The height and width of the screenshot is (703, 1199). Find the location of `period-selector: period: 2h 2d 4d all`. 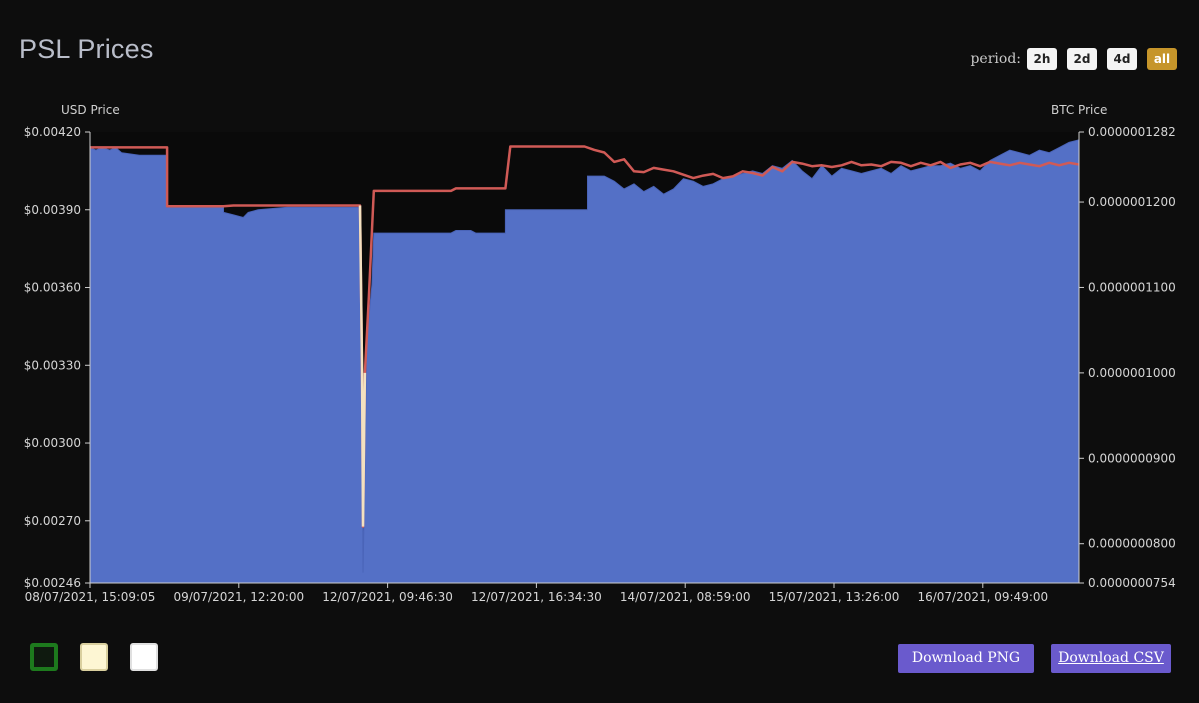

period-selector: period: 2h 2d 4d all is located at coordinates (1073, 59).